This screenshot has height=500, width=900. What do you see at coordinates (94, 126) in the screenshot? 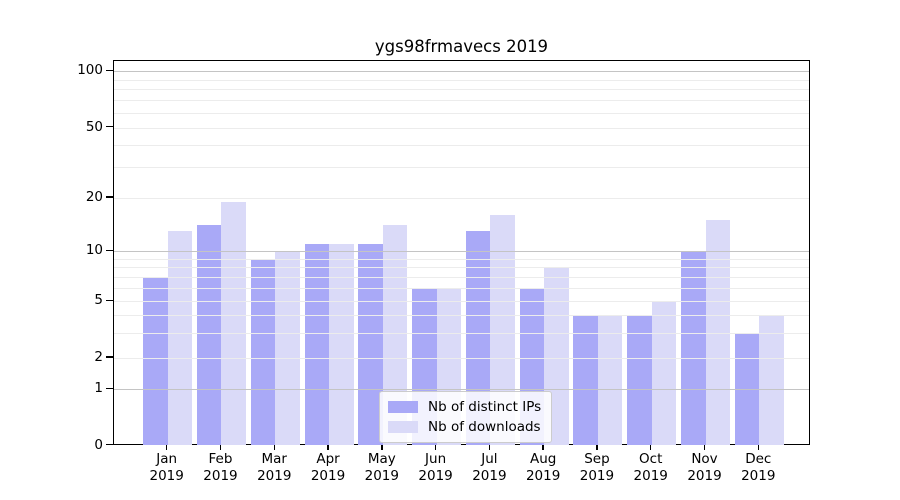
I see `y-tick-label-50: 50` at bounding box center [94, 126].